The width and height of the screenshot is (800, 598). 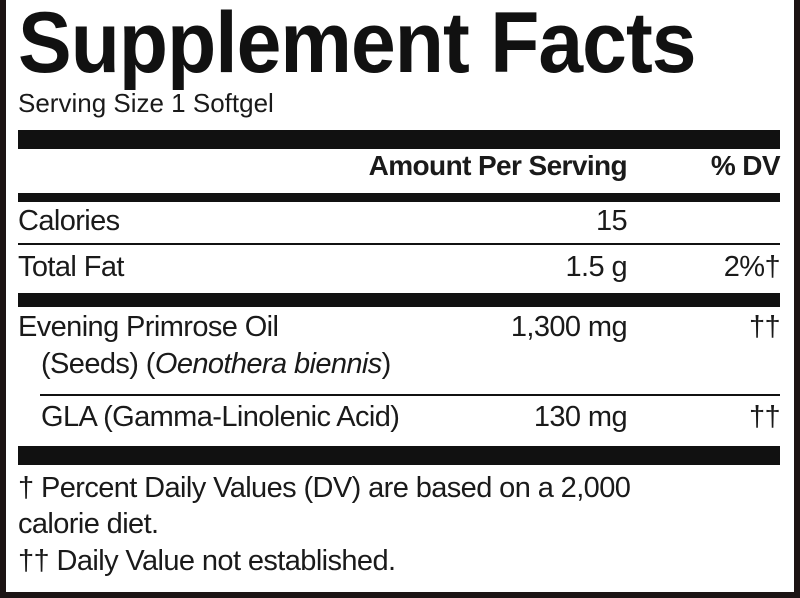 What do you see at coordinates (98, 364) in the screenshot?
I see `source-prefix: (Seeds) (` at bounding box center [98, 364].